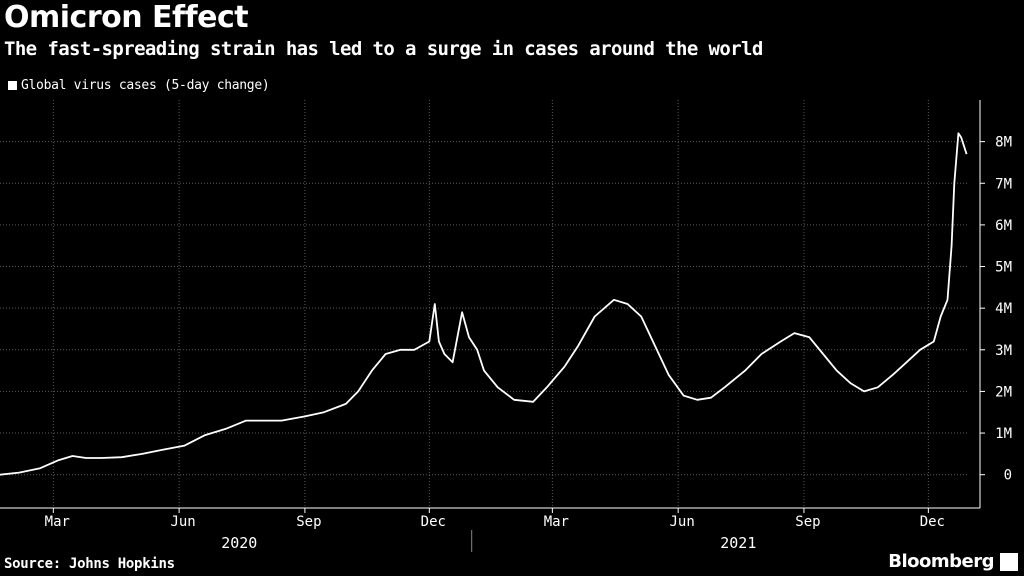 This screenshot has width=1024, height=576. I want to click on y-tick-label: 5M, so click(1003, 268).